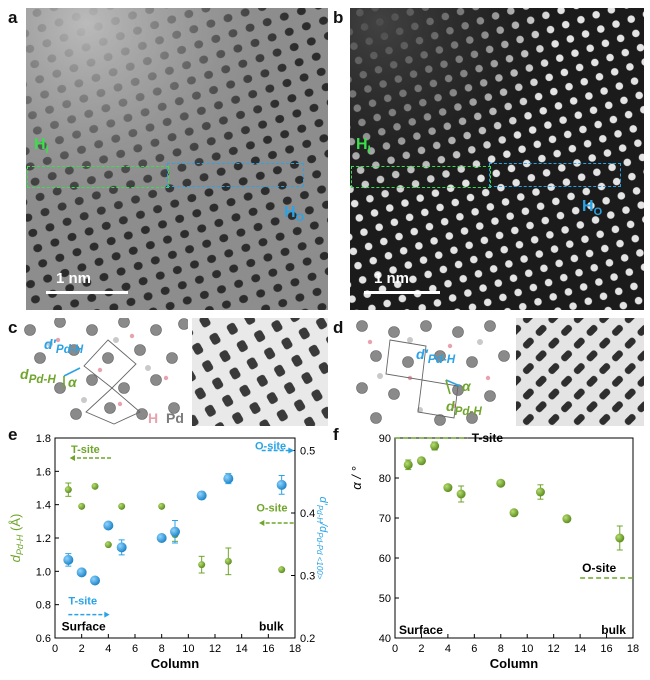 This screenshot has height=680, width=650. Describe the element at coordinates (55, 649) in the screenshot. I see `x-tick-label-e: 0` at that location.